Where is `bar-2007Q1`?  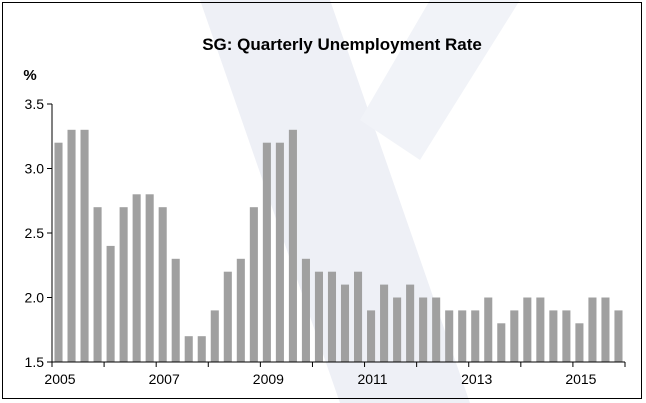 bar-2007Q1 is located at coordinates (162, 284).